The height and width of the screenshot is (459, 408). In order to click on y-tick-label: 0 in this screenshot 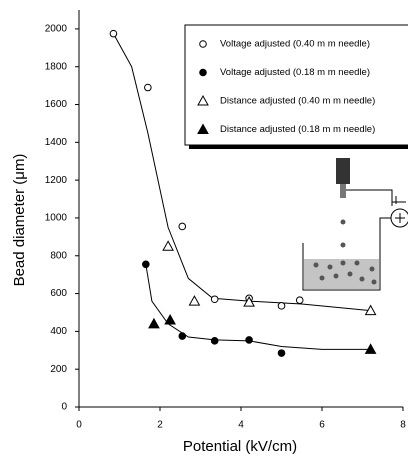, I will do `click(64, 407)`.